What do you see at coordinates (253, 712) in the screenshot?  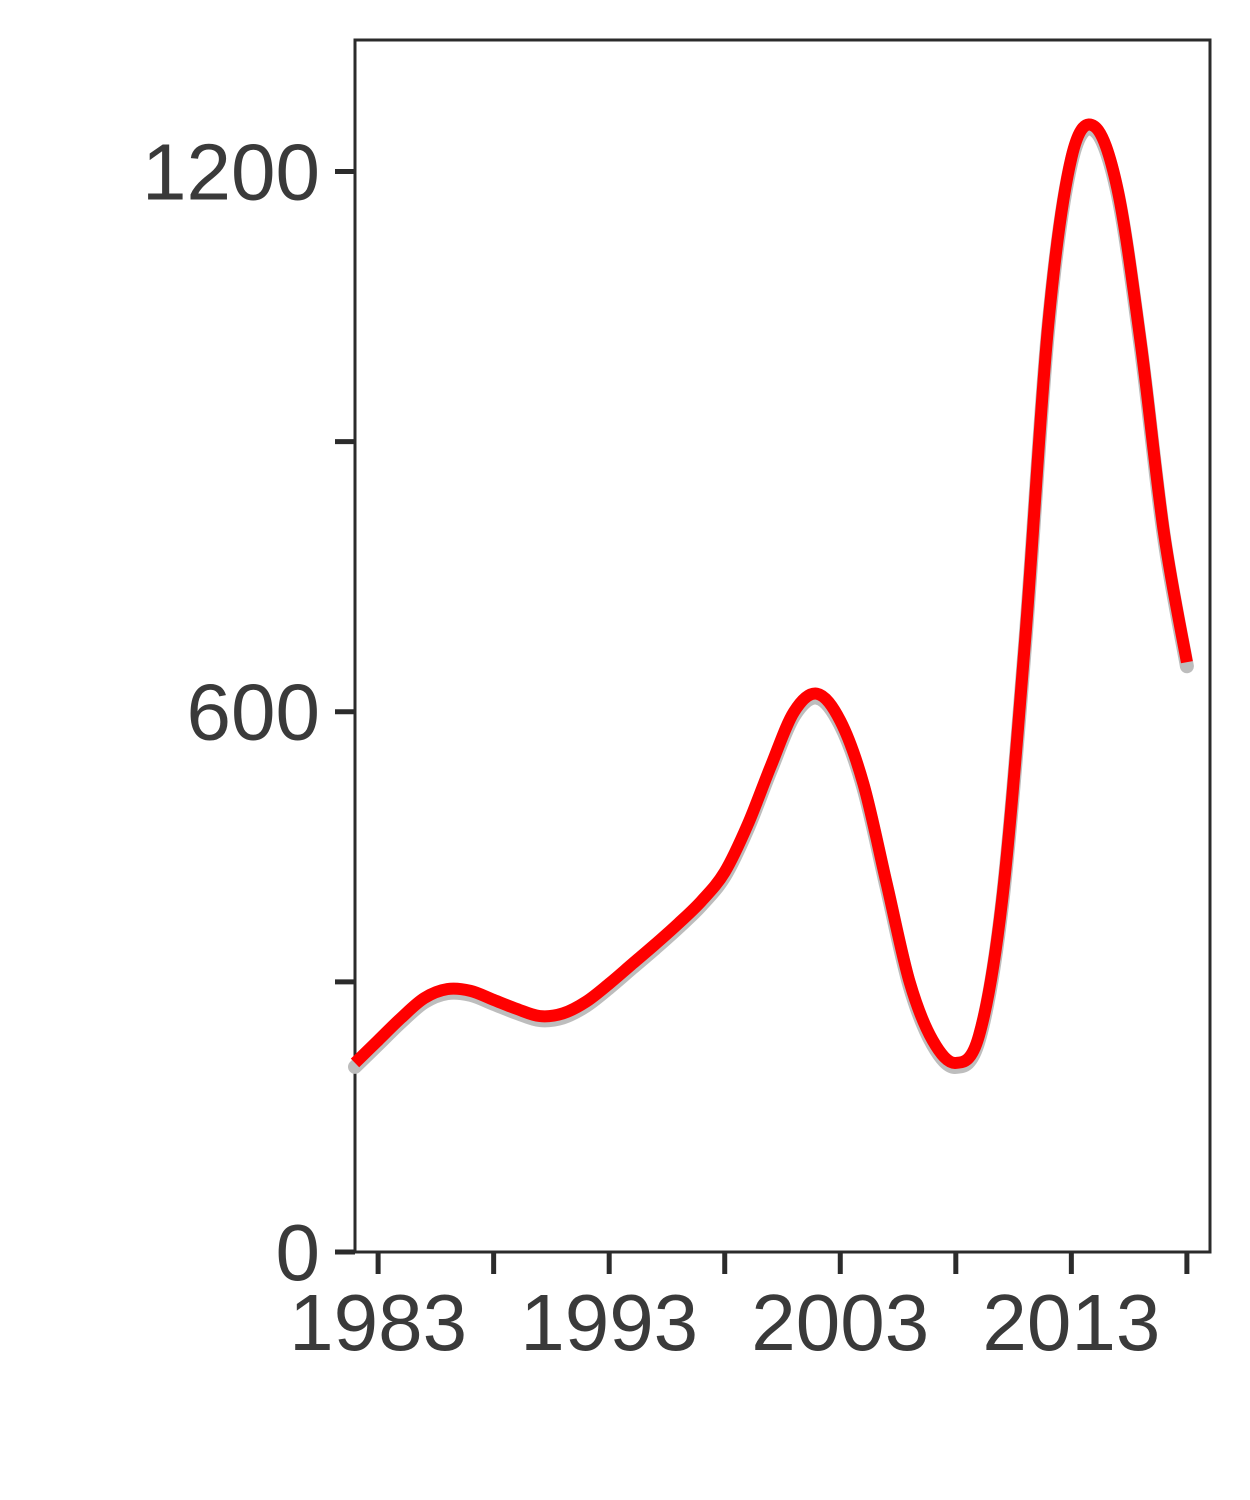 I see `y-tick-label: 600` at bounding box center [253, 712].